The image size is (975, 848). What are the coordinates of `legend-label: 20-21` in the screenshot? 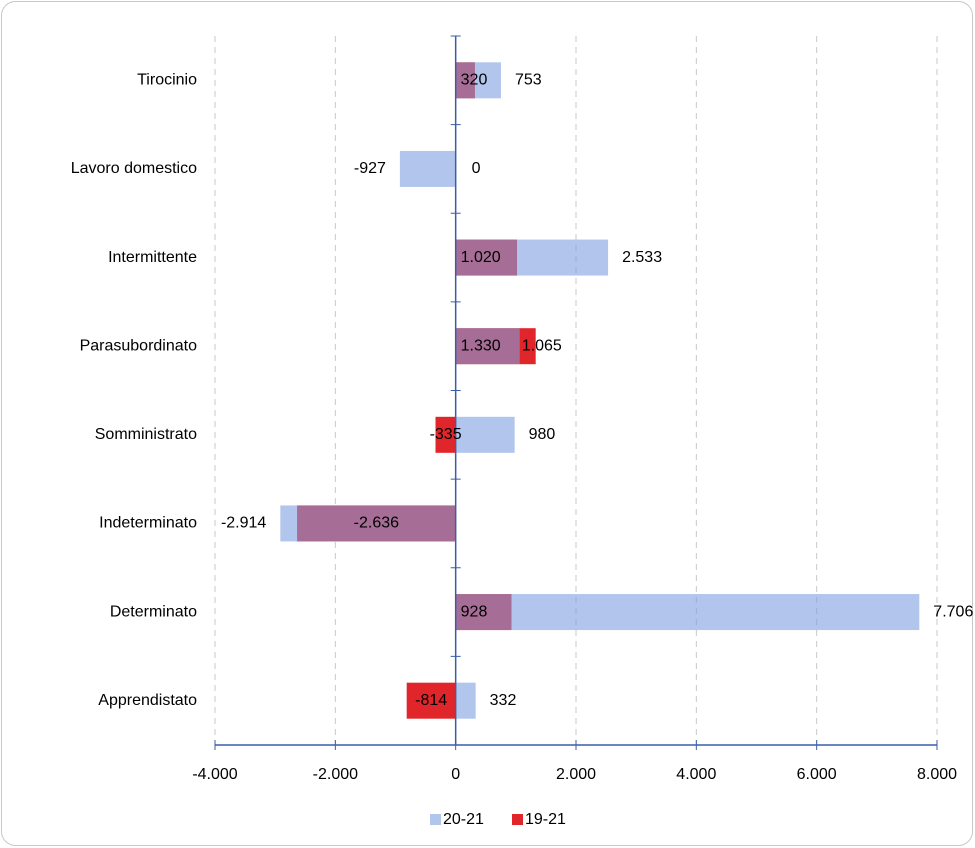 It's located at (463, 819).